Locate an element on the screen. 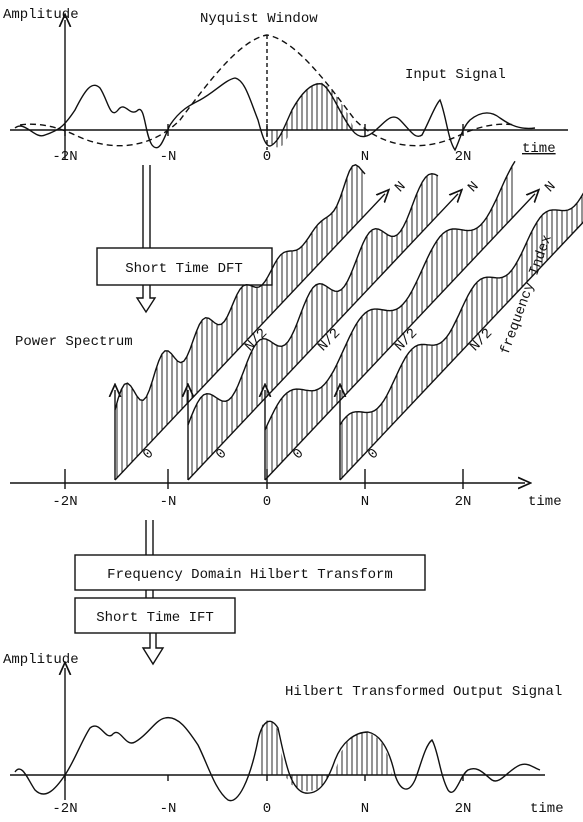  hilbert-box is located at coordinates (250, 572).